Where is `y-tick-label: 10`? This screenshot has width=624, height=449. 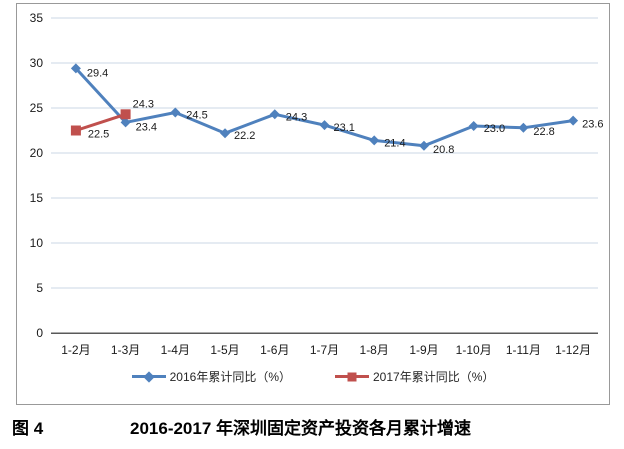 y-tick-label: 10 is located at coordinates (37, 243).